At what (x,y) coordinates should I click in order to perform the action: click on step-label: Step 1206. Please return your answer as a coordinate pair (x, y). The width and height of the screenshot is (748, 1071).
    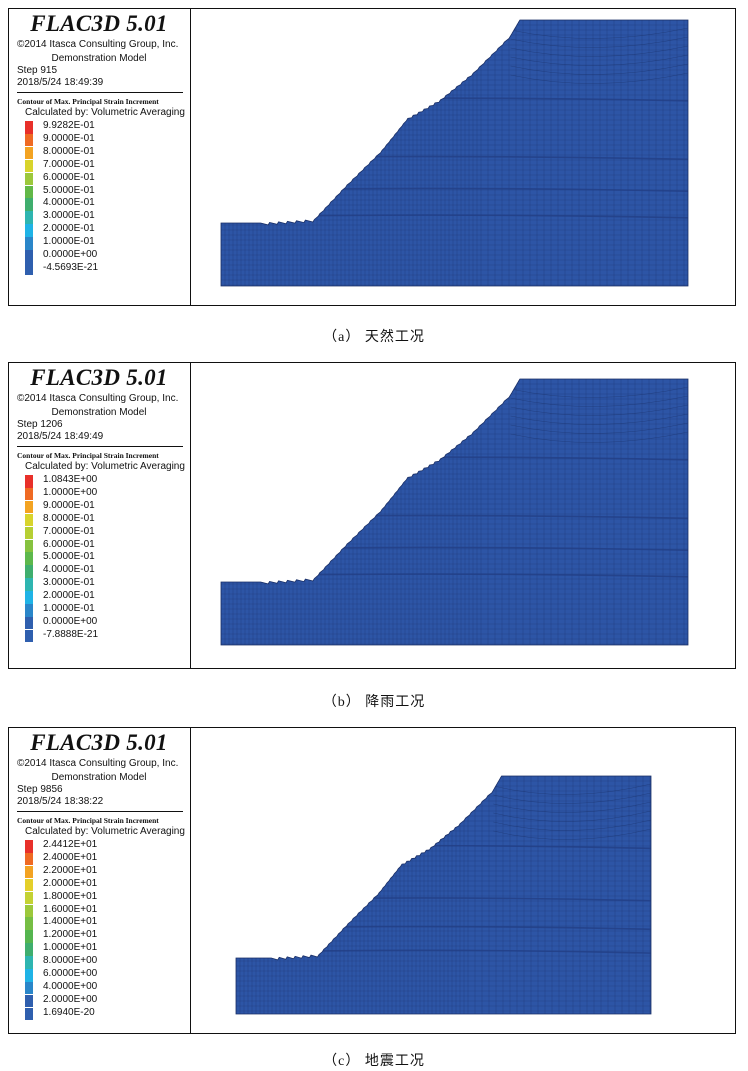
    Looking at the image, I should click on (40, 424).